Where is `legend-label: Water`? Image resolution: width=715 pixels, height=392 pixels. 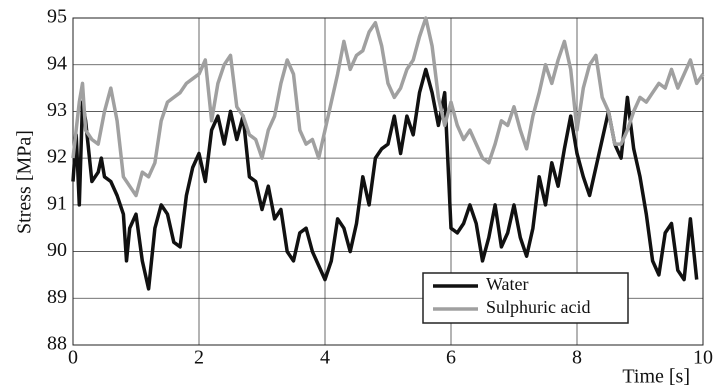 legend-label: Water is located at coordinates (507, 284).